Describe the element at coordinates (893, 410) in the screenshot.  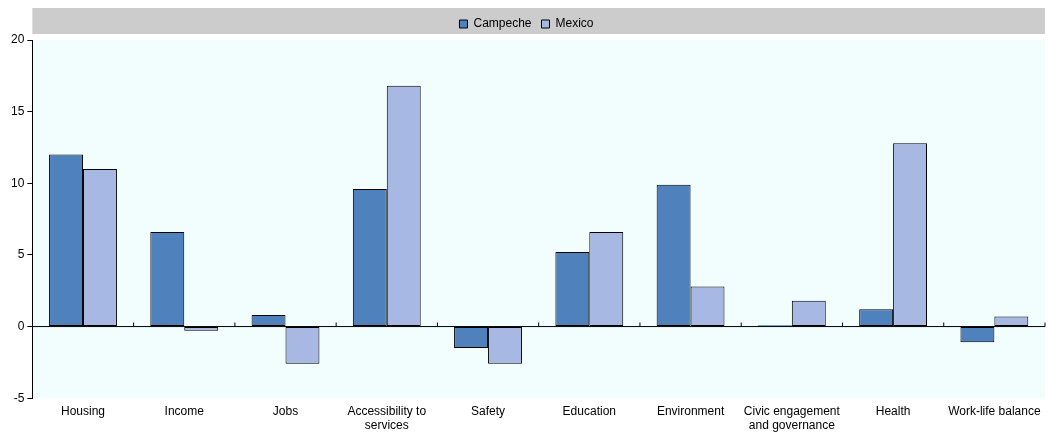
I see `x-tick-label: Health` at that location.